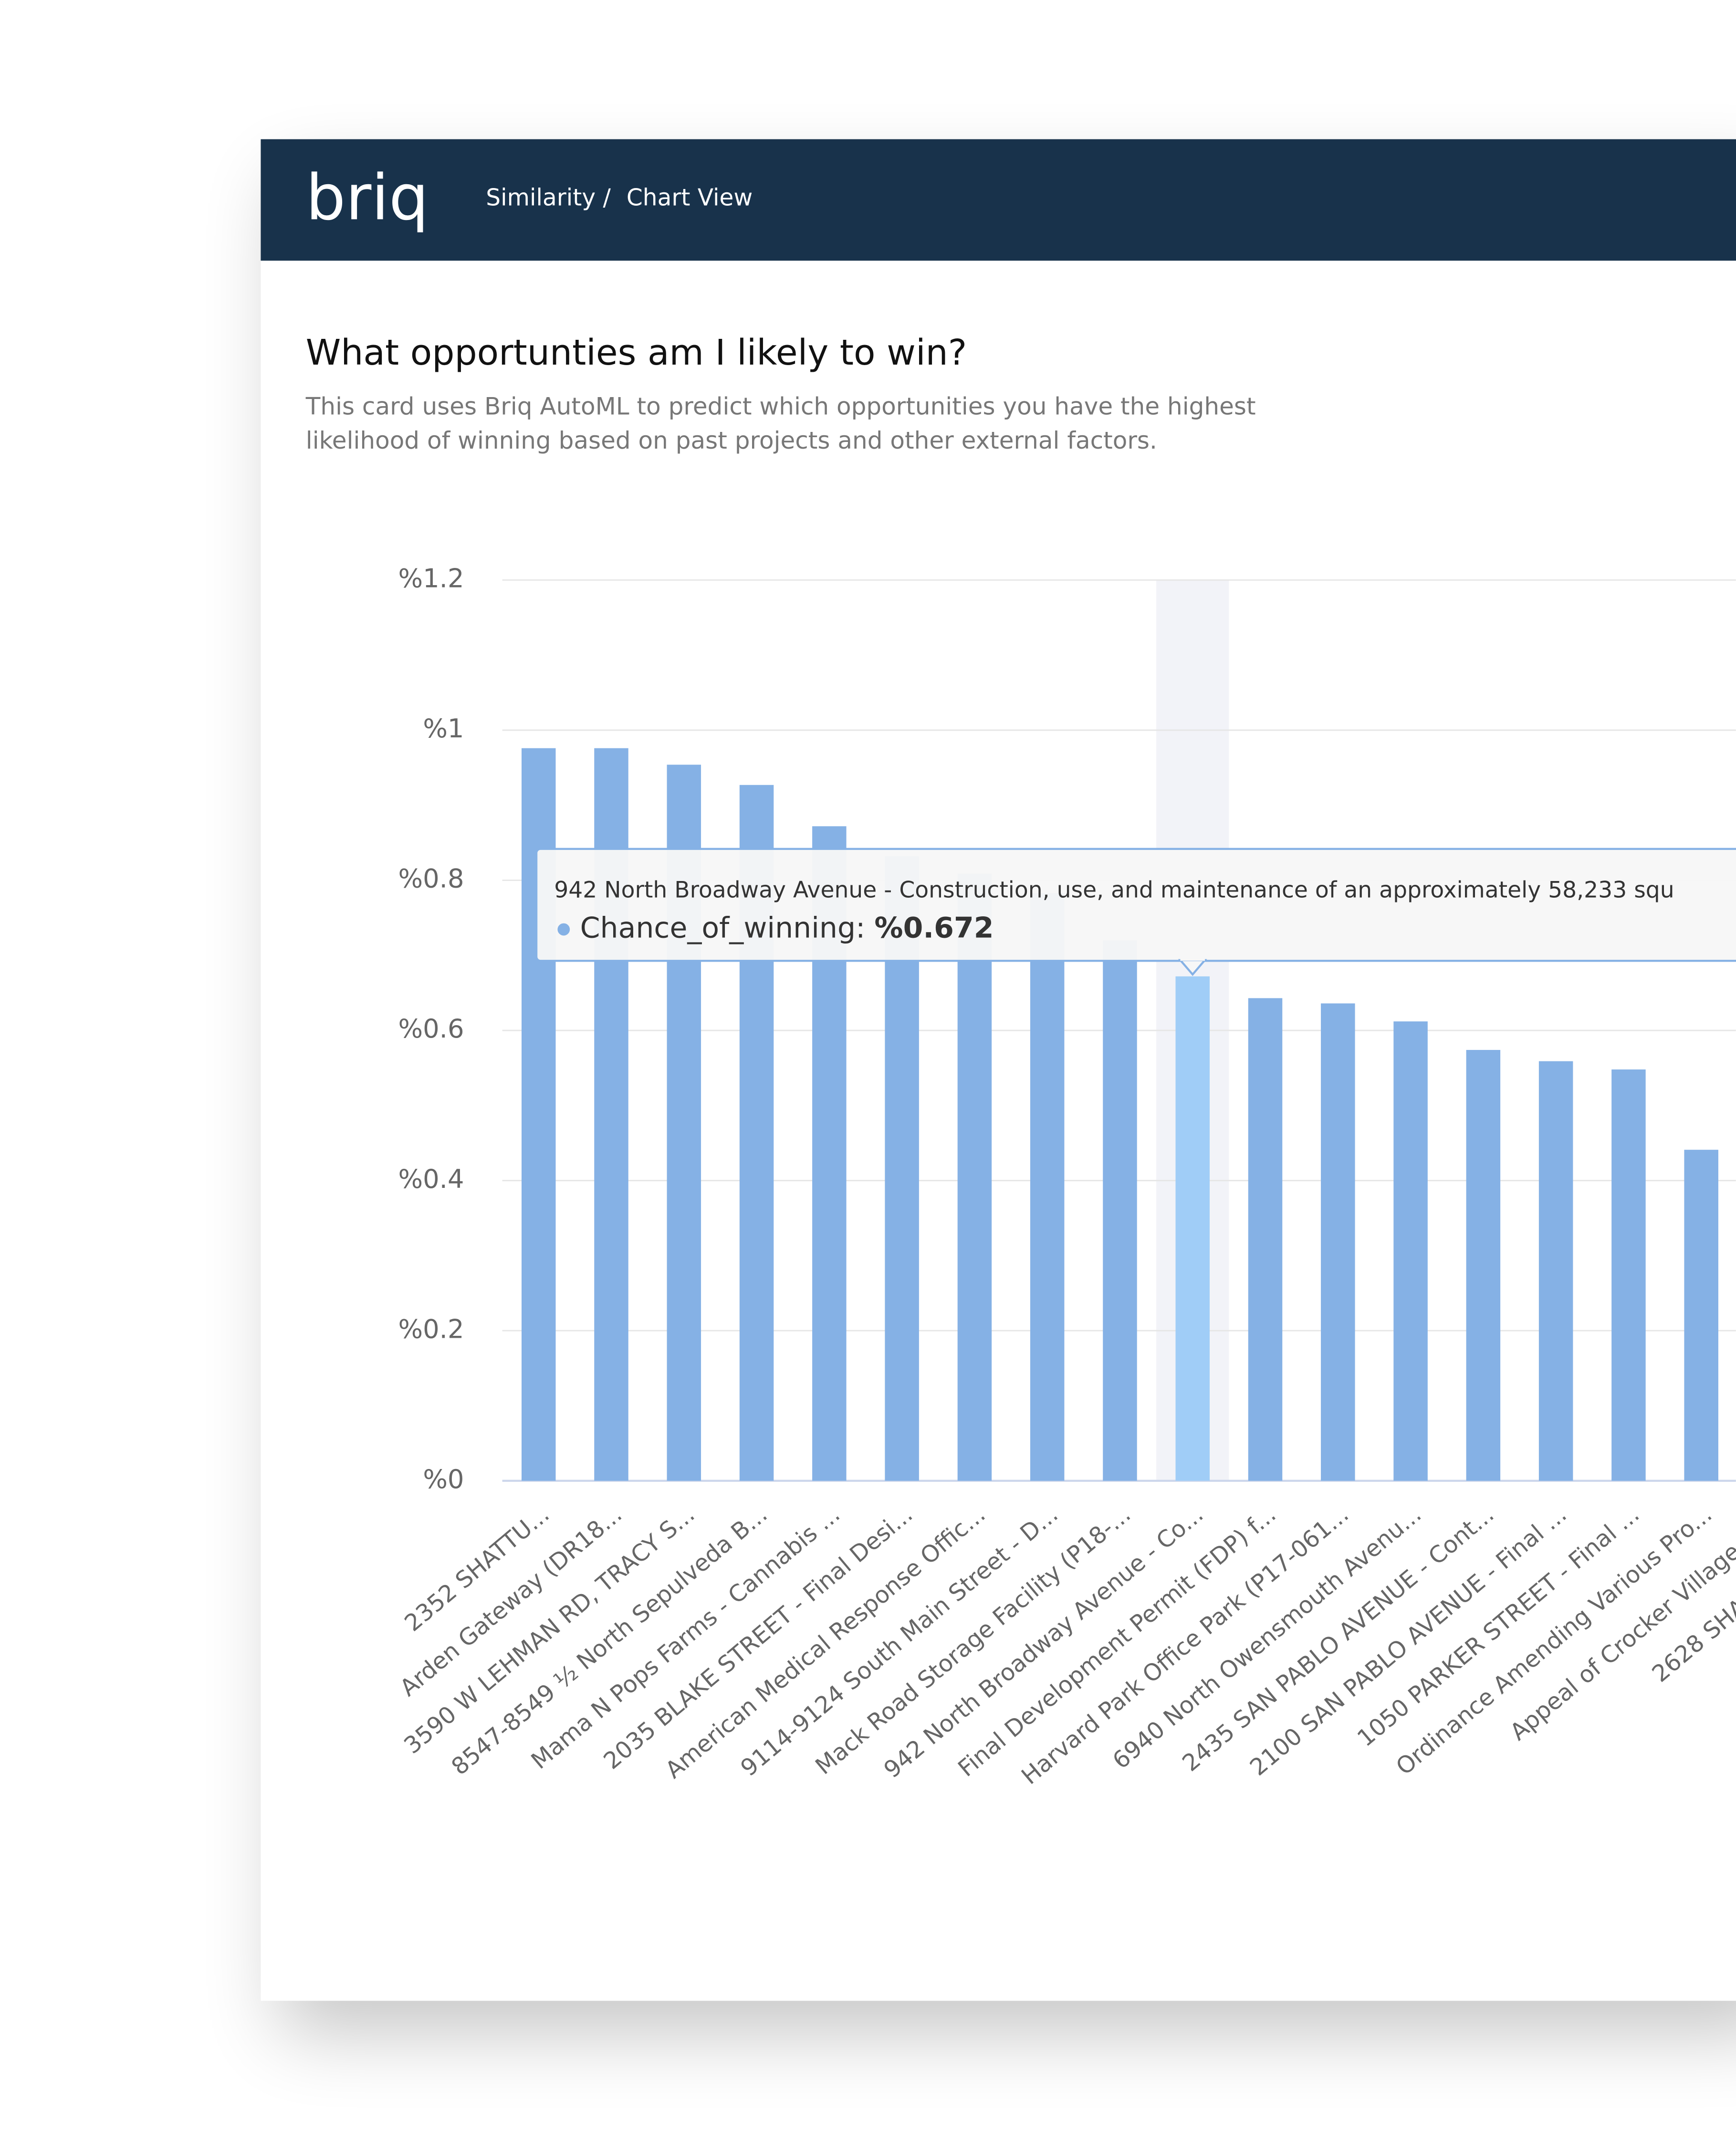 The image size is (1736, 2140). What do you see at coordinates (443, 1479) in the screenshot?
I see `y-tick-label: %0` at bounding box center [443, 1479].